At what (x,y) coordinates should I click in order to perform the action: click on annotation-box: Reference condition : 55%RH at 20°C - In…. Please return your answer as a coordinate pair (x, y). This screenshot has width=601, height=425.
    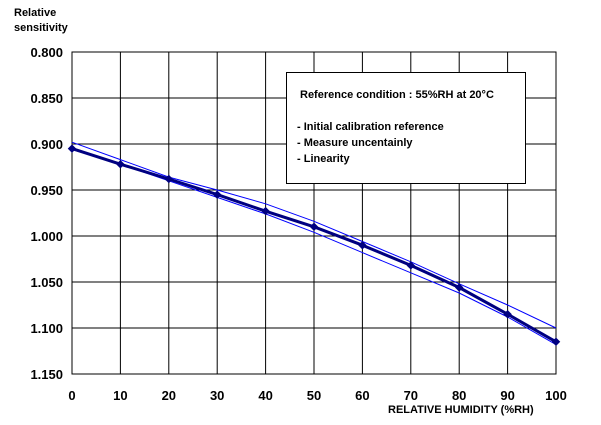
    Looking at the image, I should click on (406, 128).